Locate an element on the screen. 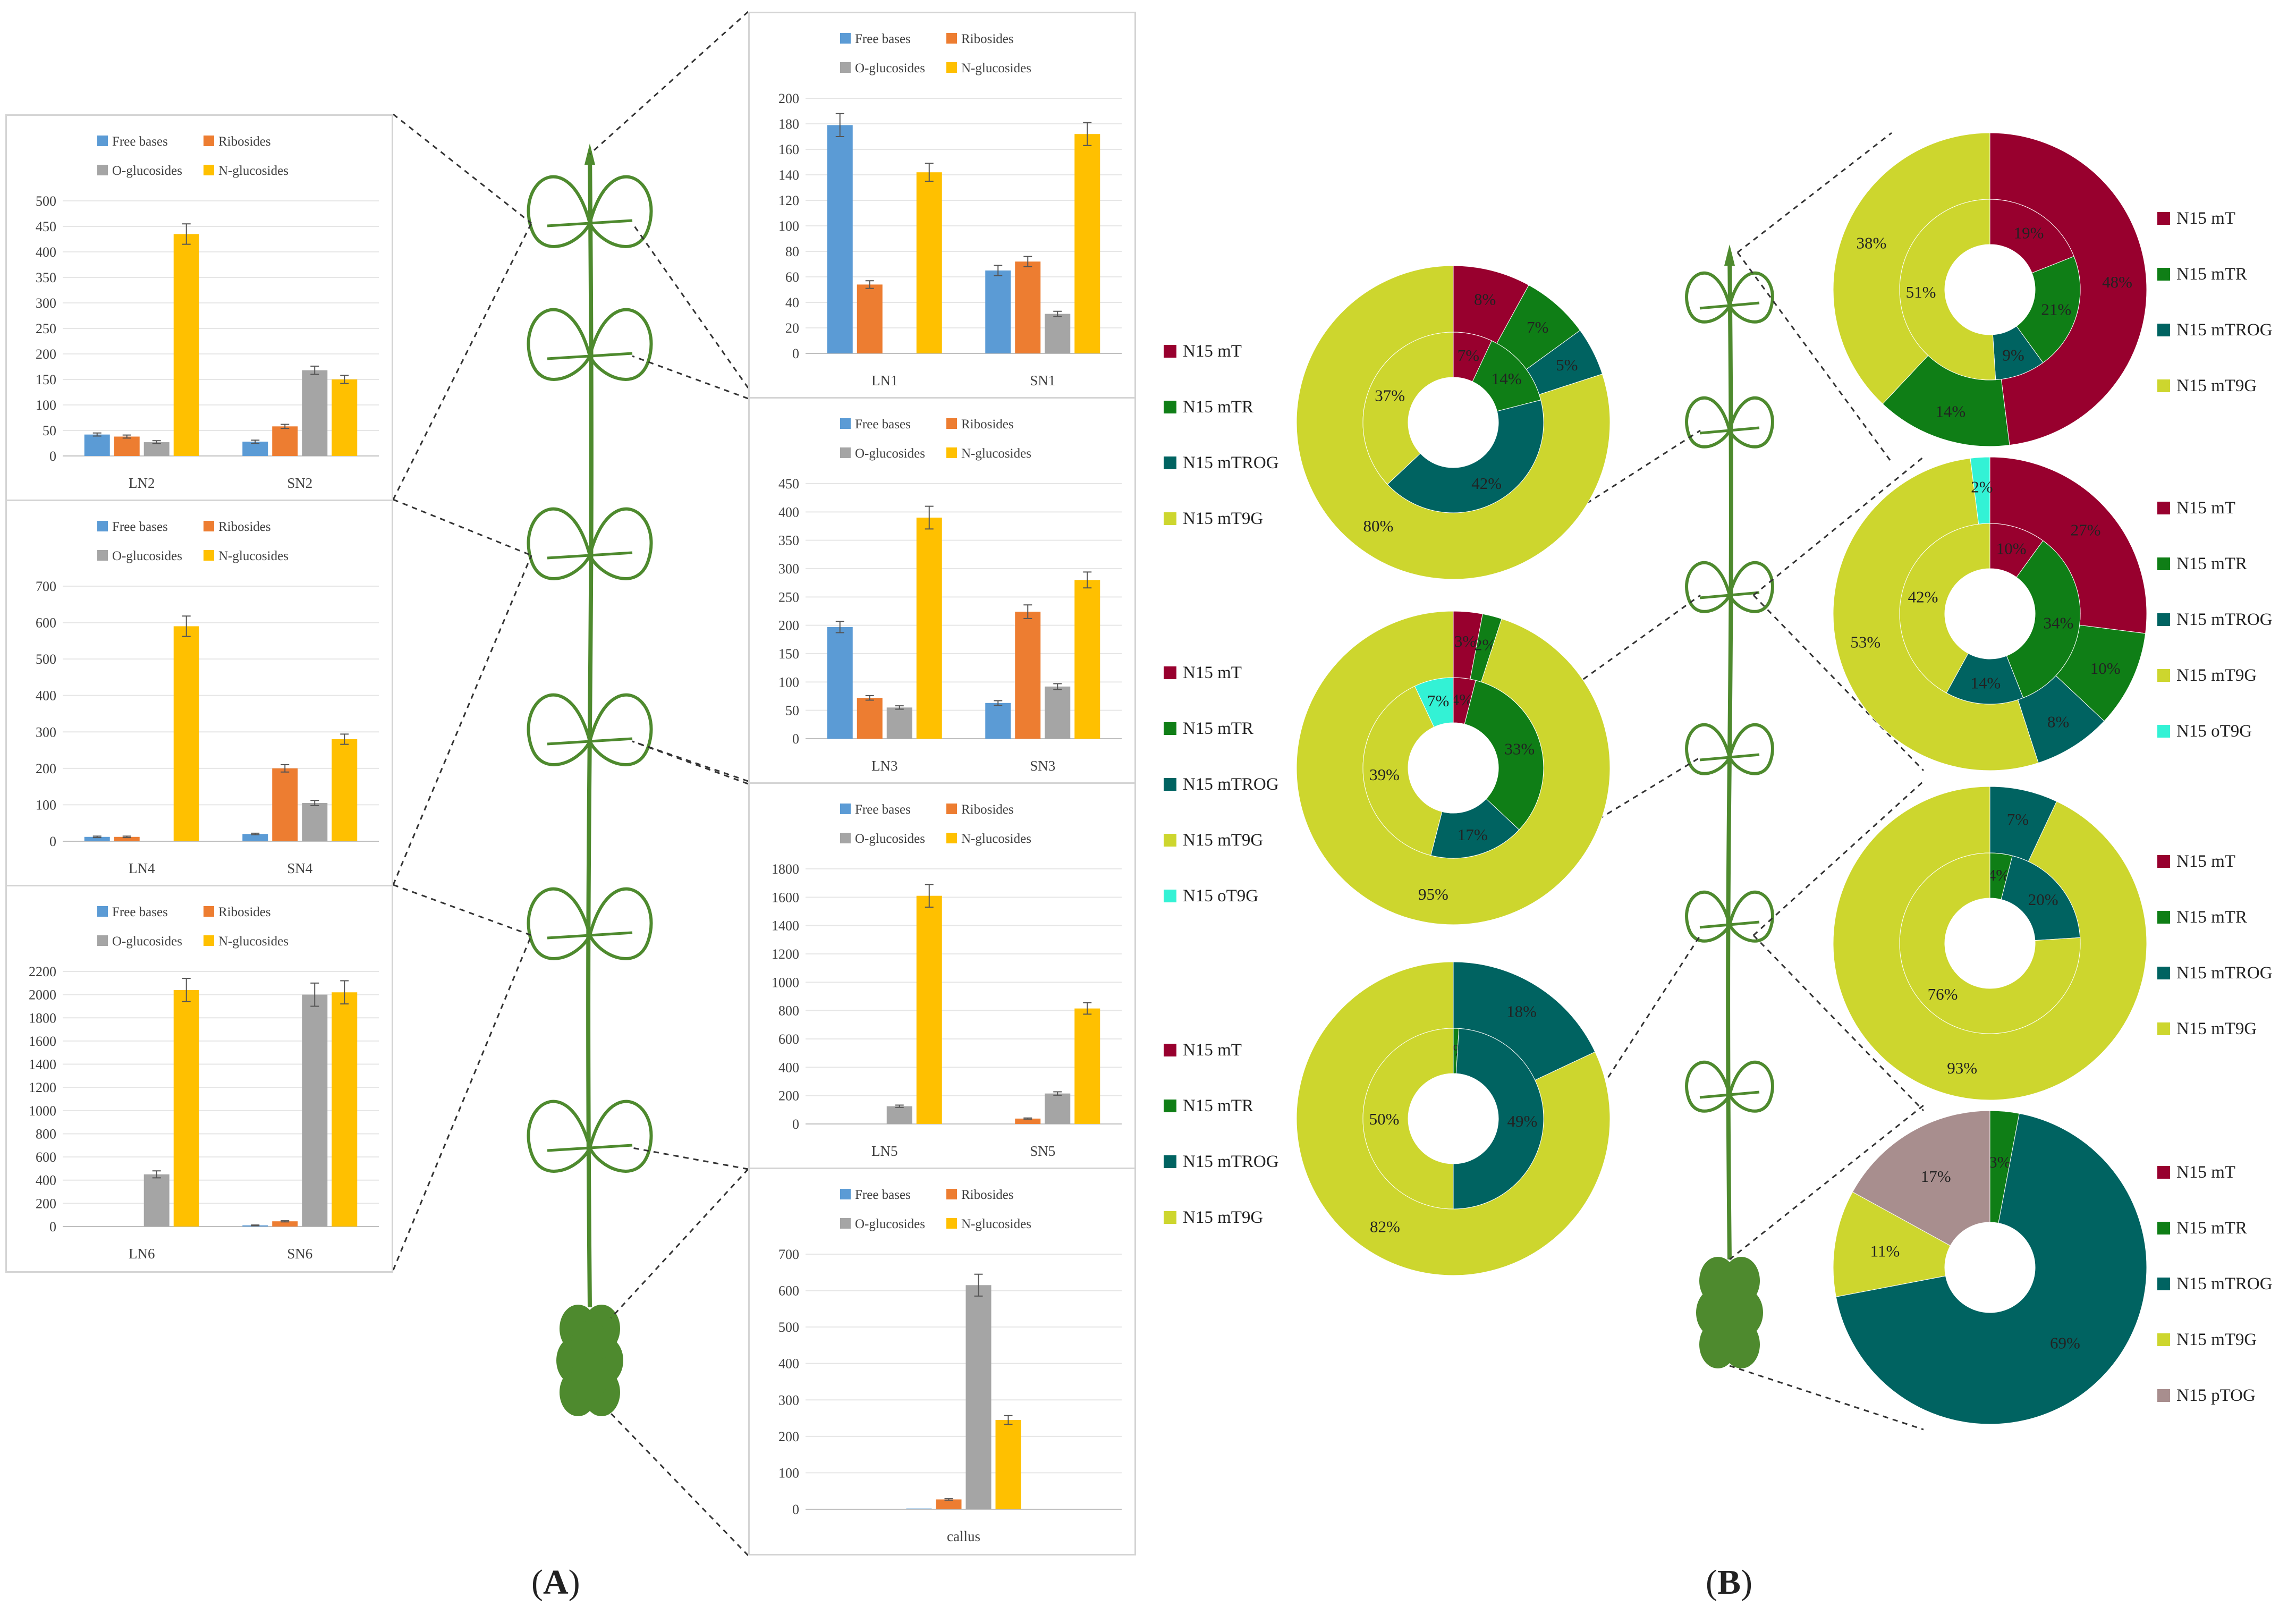  petiole is located at coordinates (590, 556).